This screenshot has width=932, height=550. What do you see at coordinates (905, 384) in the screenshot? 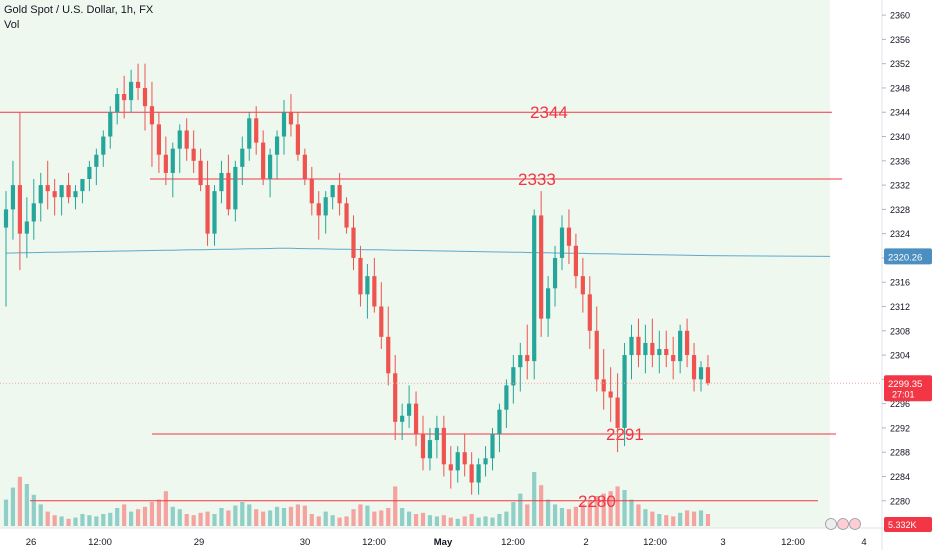
I see `current-price-text: 2299.35` at bounding box center [905, 384].